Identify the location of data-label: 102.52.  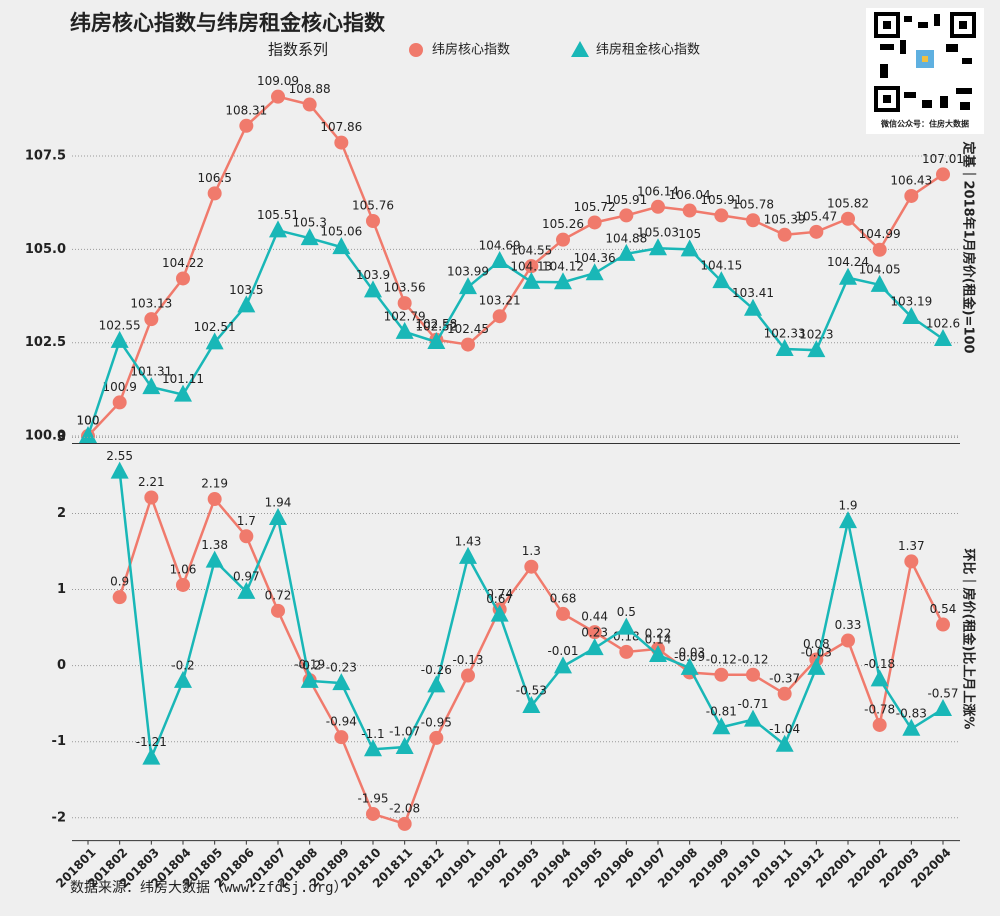
(436, 326).